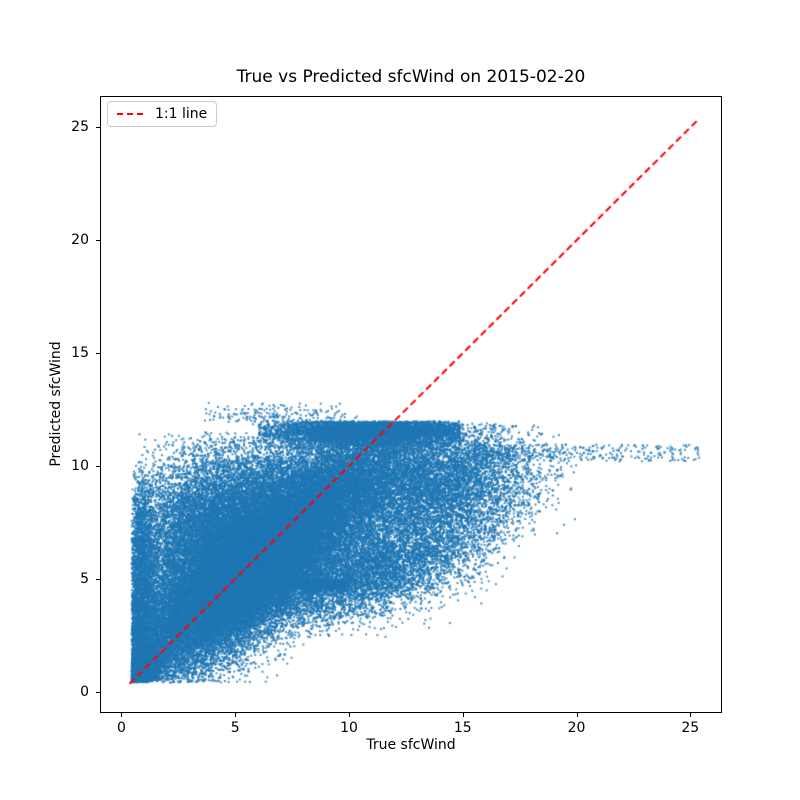  Describe the element at coordinates (349, 728) in the screenshot. I see `x-tick-label: 10` at that location.